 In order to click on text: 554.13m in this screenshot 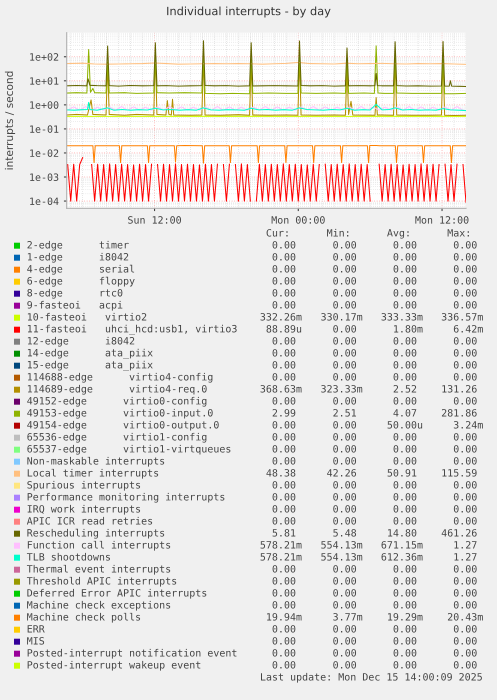, I will do `click(341, 545)`.